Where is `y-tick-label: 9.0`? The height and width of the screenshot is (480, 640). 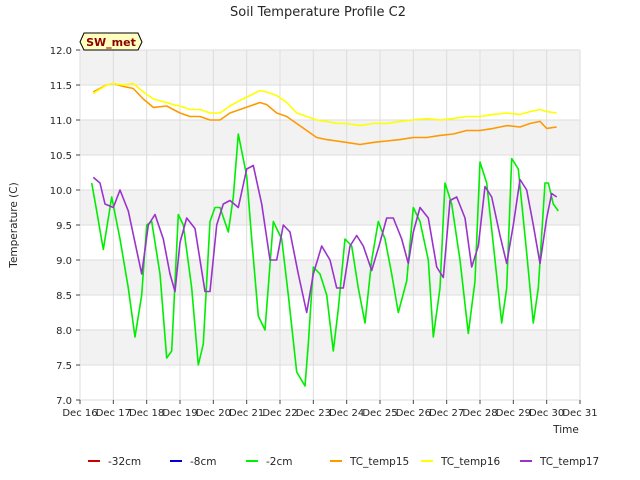 y-tick-label: 9.0 is located at coordinates (64, 261).